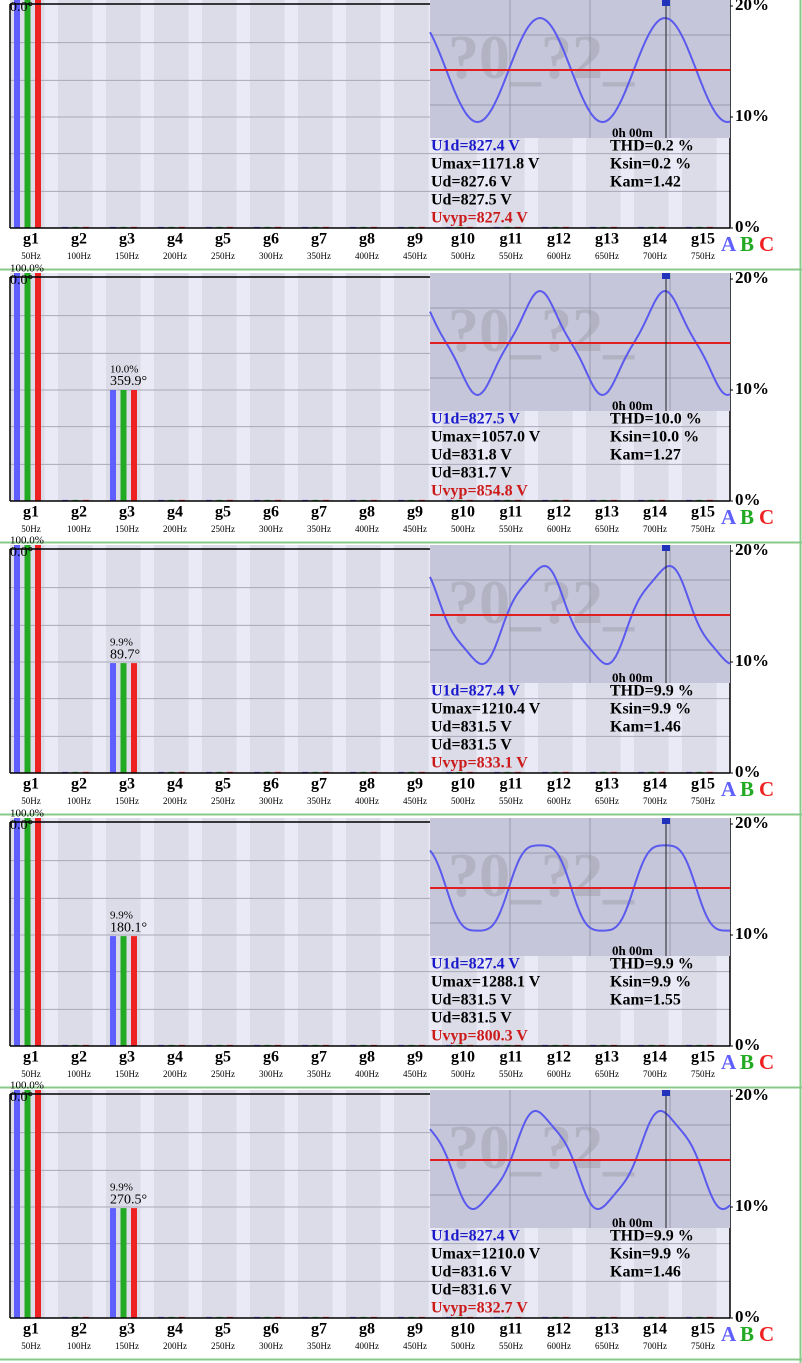  I want to click on x-tick-label: g12, so click(559, 1329).